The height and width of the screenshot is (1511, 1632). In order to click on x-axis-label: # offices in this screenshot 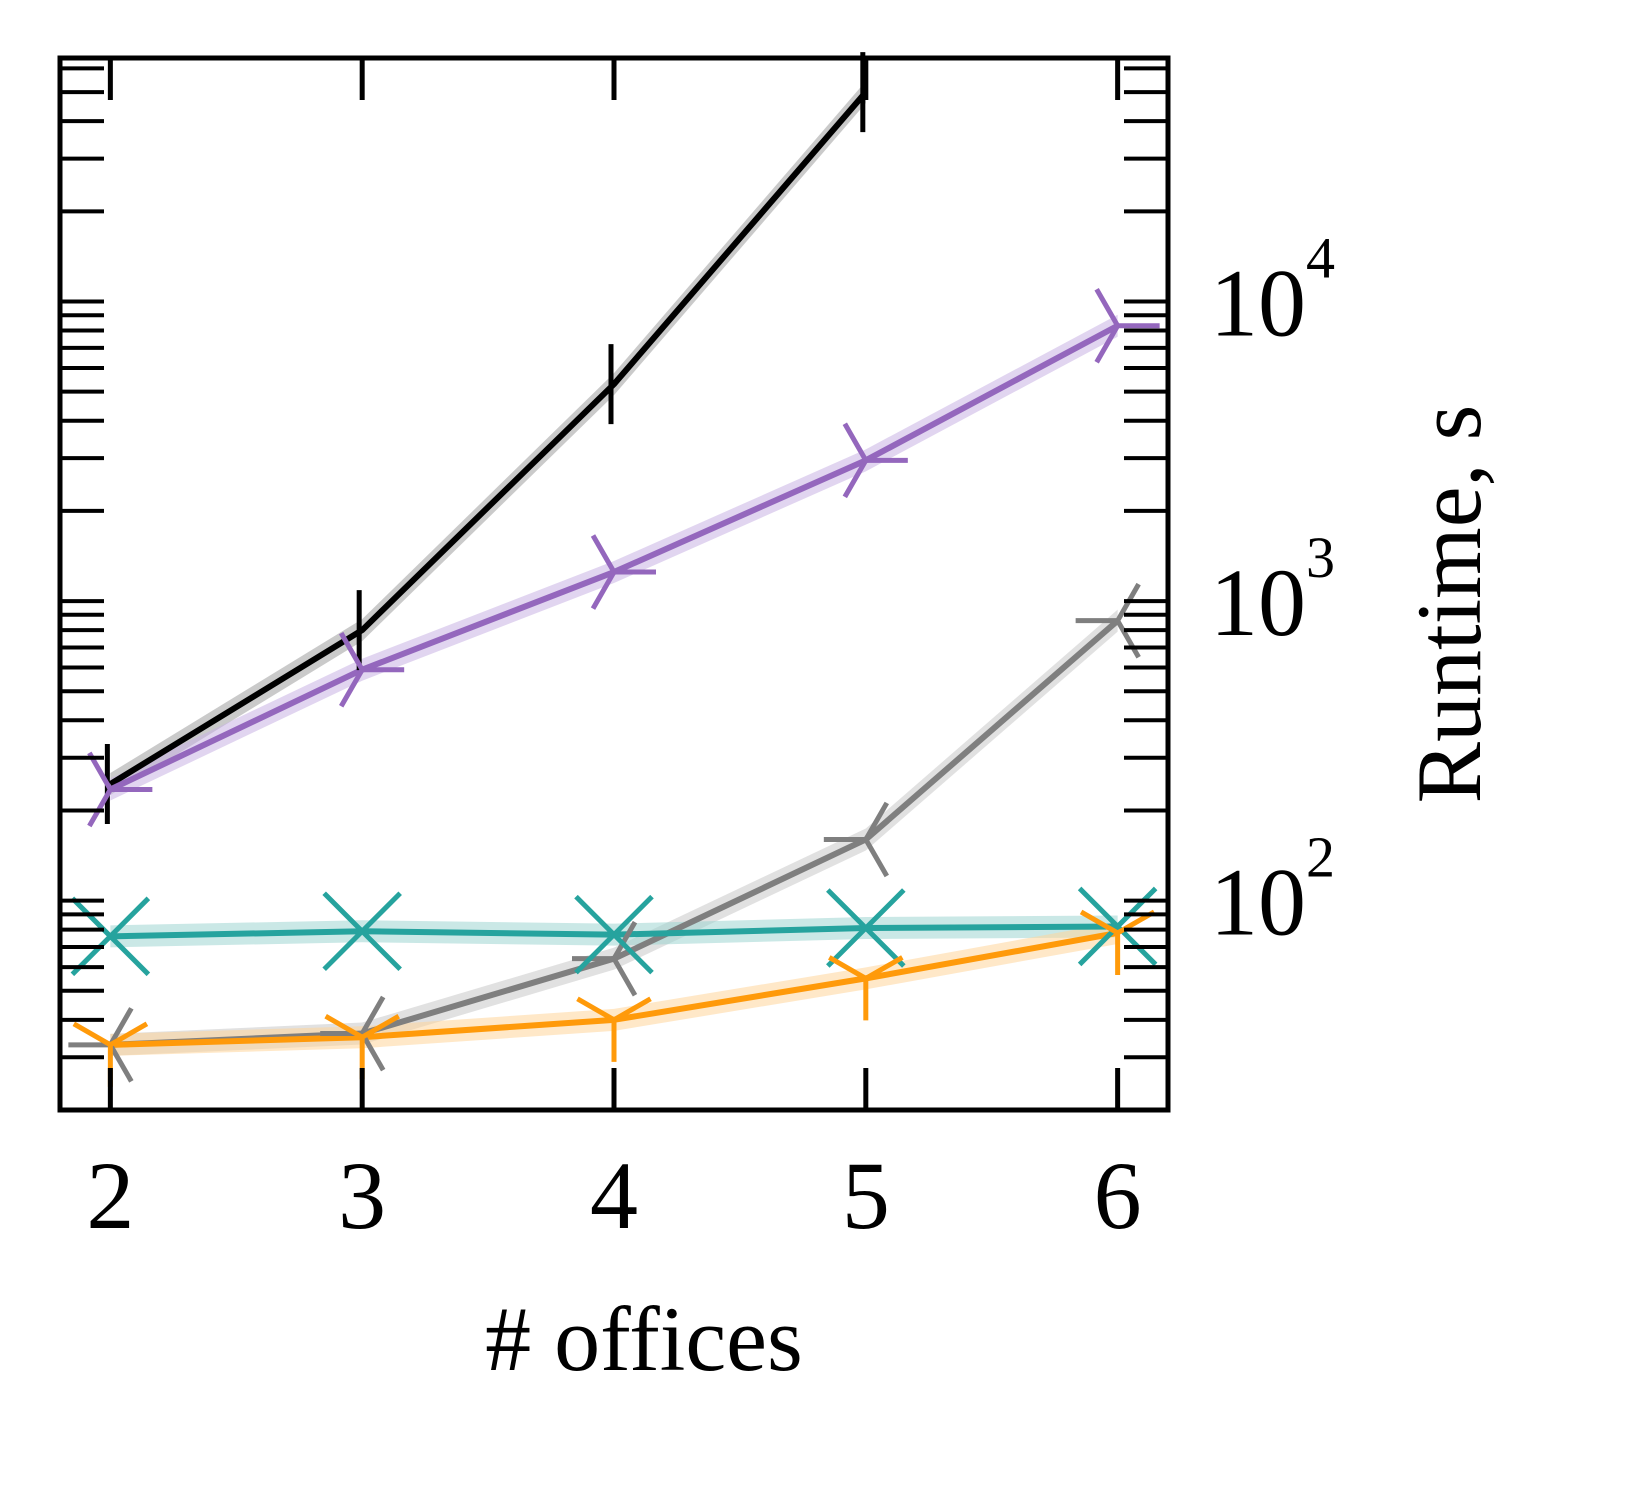, I will do `click(644, 1339)`.